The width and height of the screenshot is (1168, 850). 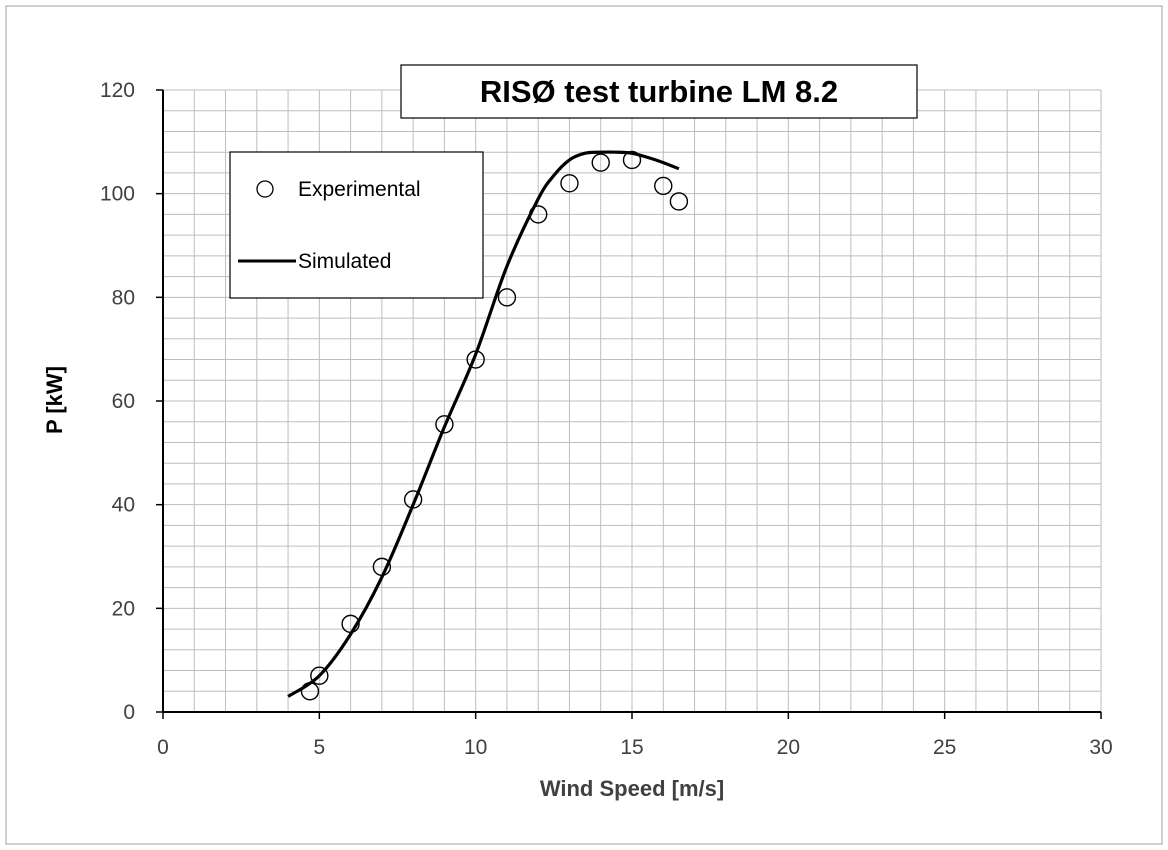 I want to click on chart-title: RISØ test turbine LM 8.2, so click(x=659, y=91).